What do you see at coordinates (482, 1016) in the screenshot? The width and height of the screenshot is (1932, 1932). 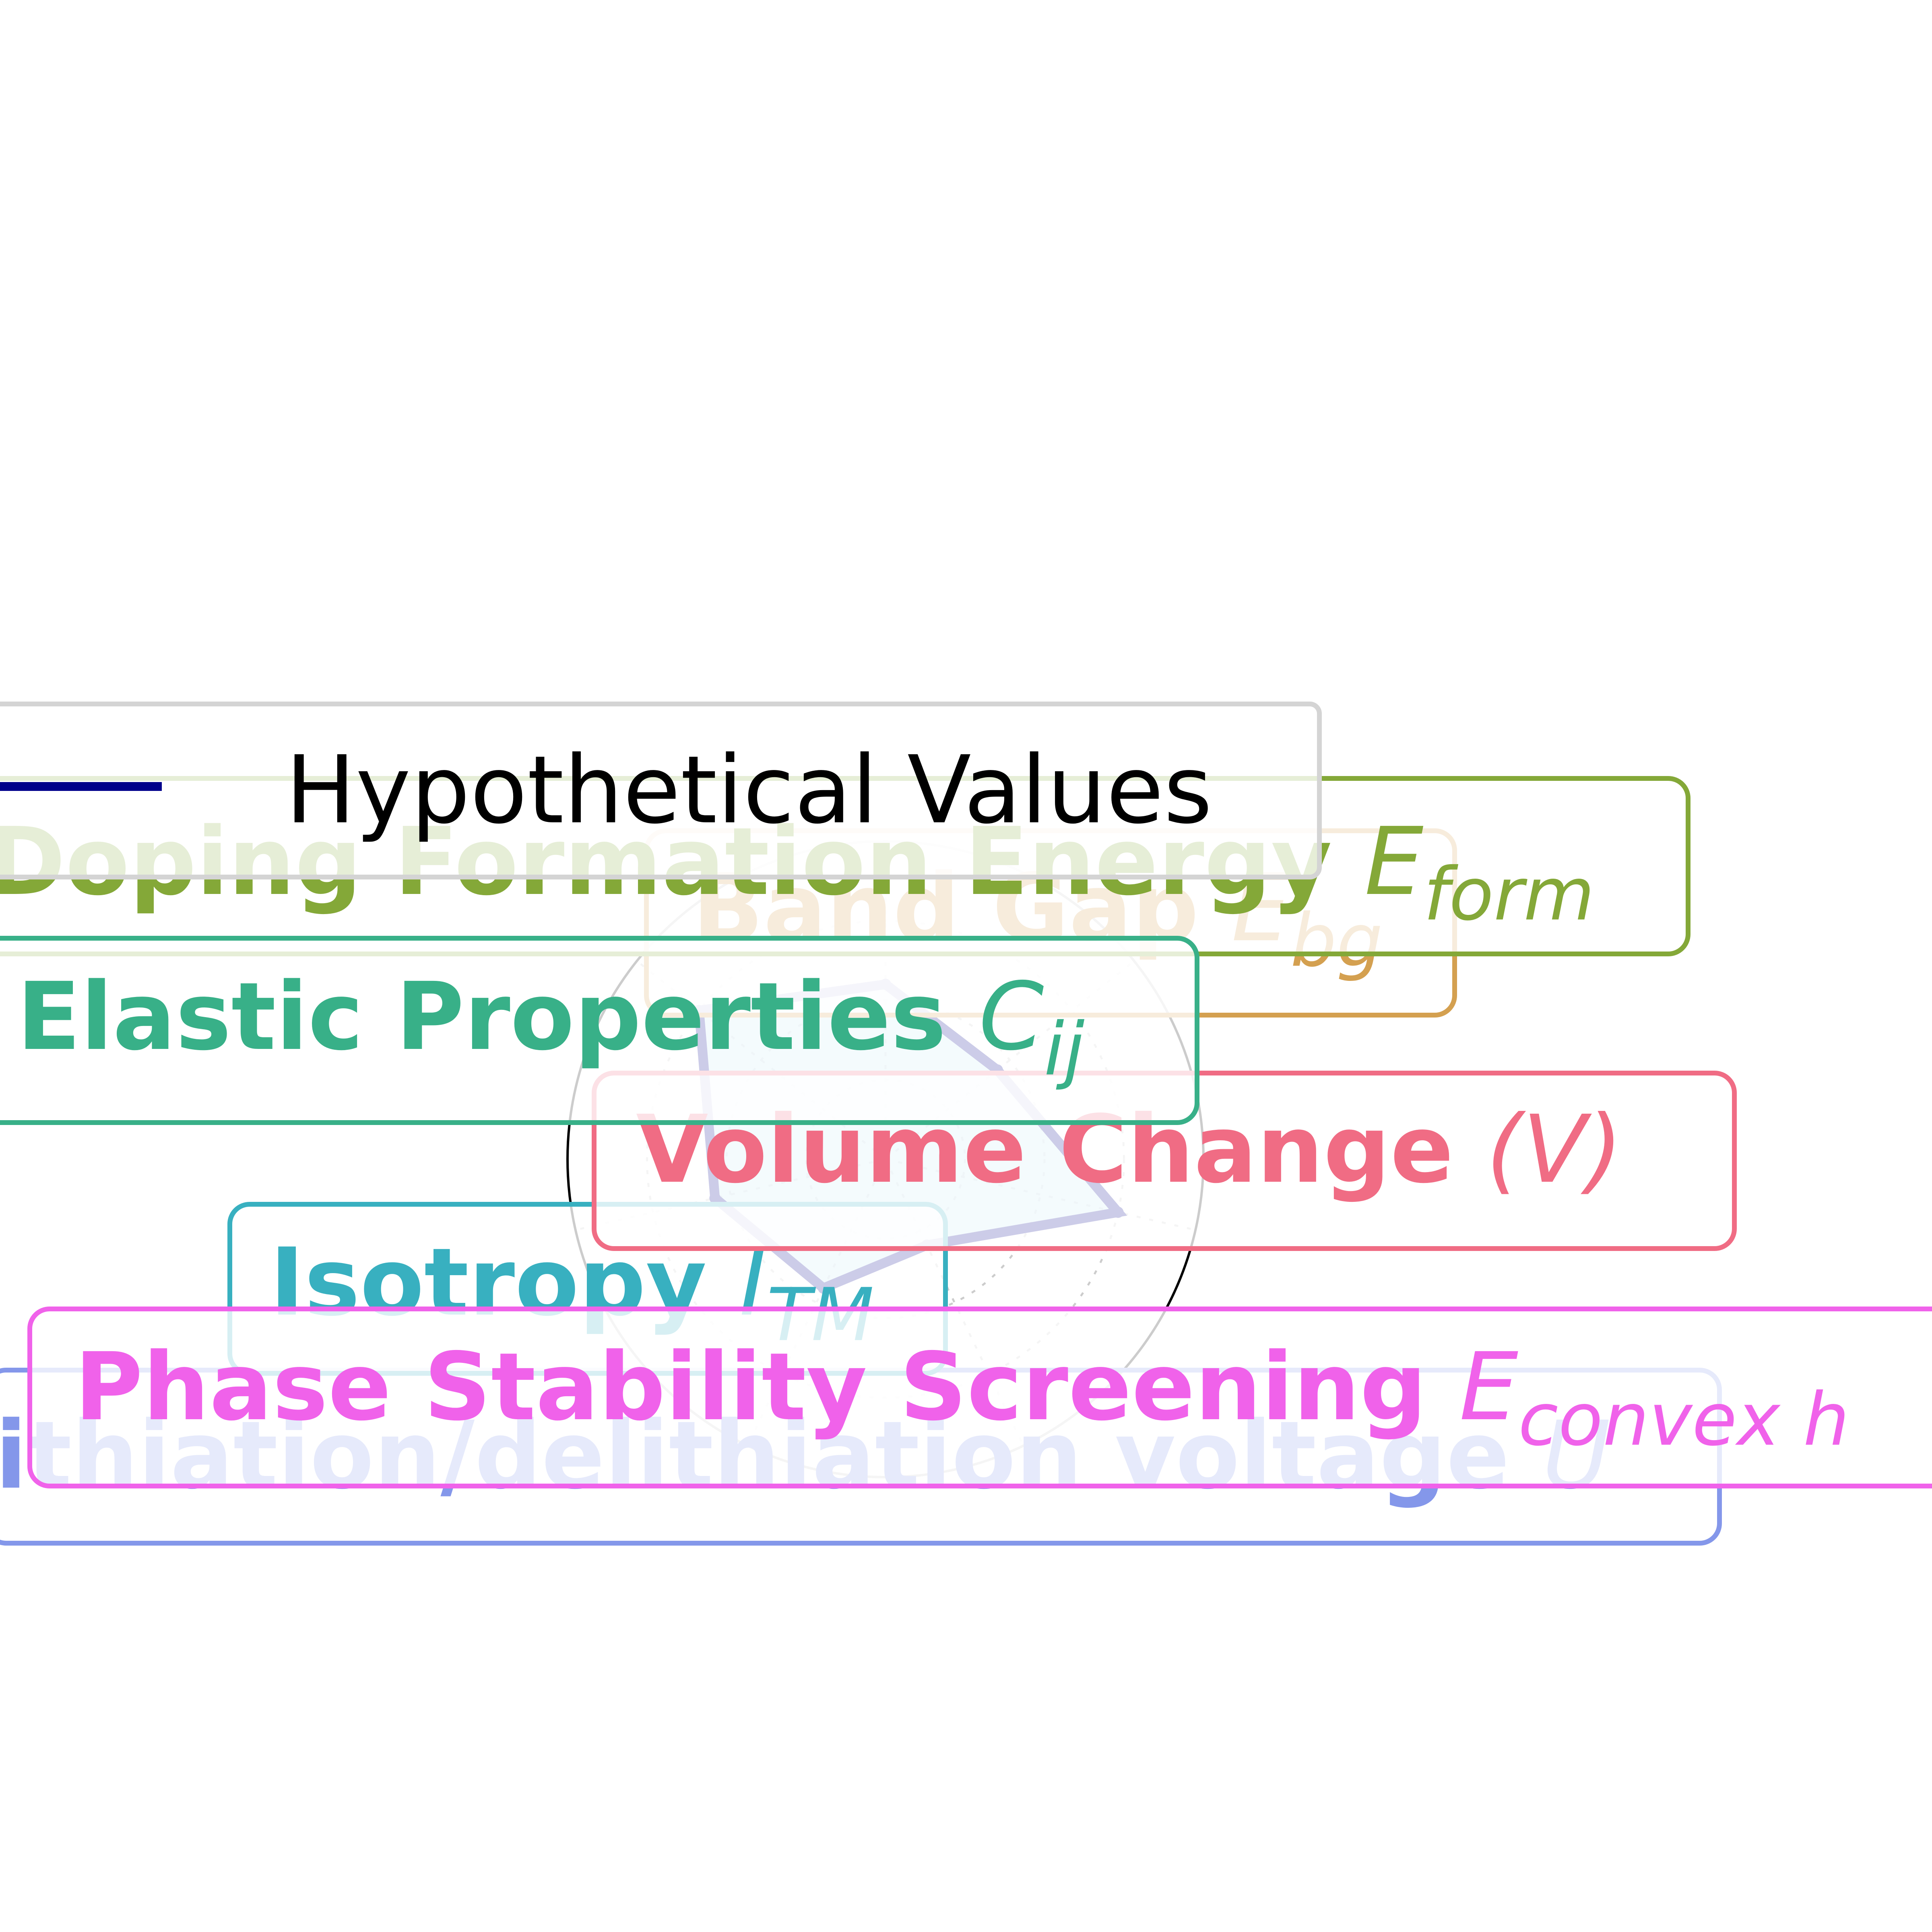 I see `axis-label-name: Elastic Properties` at bounding box center [482, 1016].